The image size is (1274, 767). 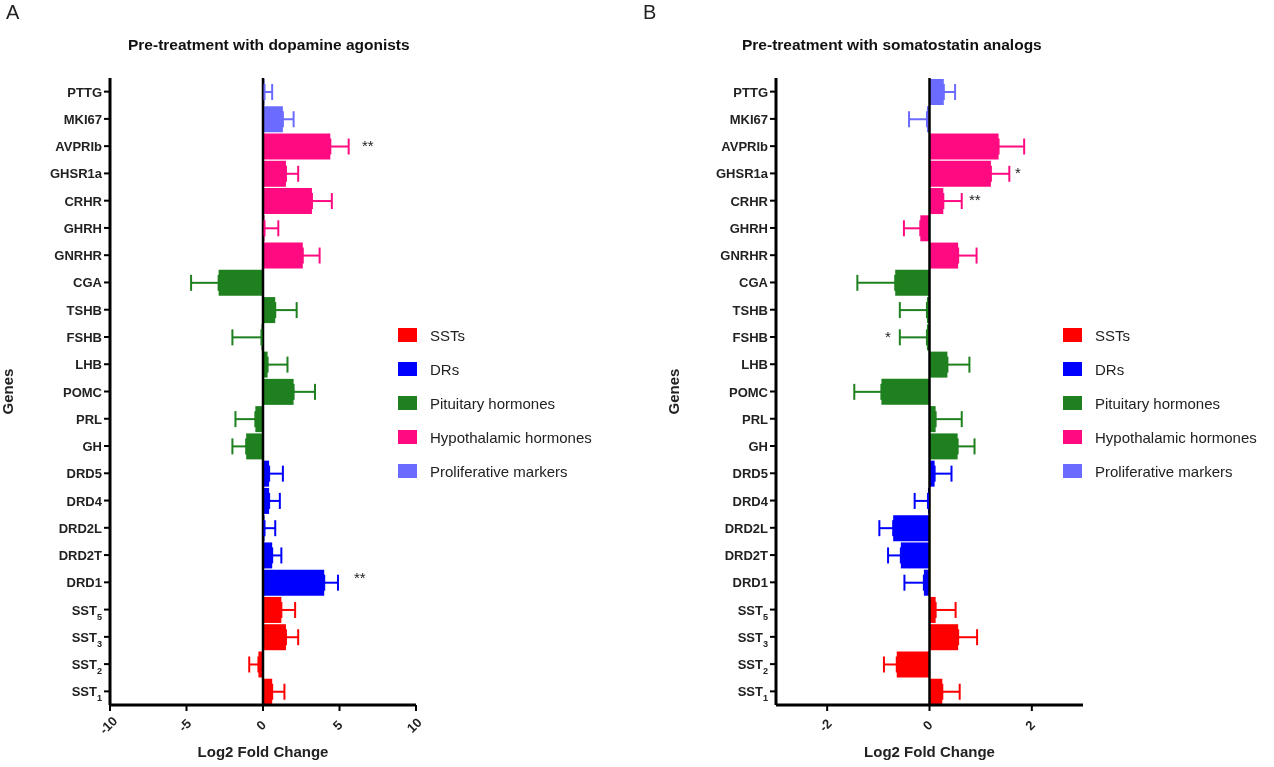 What do you see at coordinates (650, 12) in the screenshot?
I see `text: B` at bounding box center [650, 12].